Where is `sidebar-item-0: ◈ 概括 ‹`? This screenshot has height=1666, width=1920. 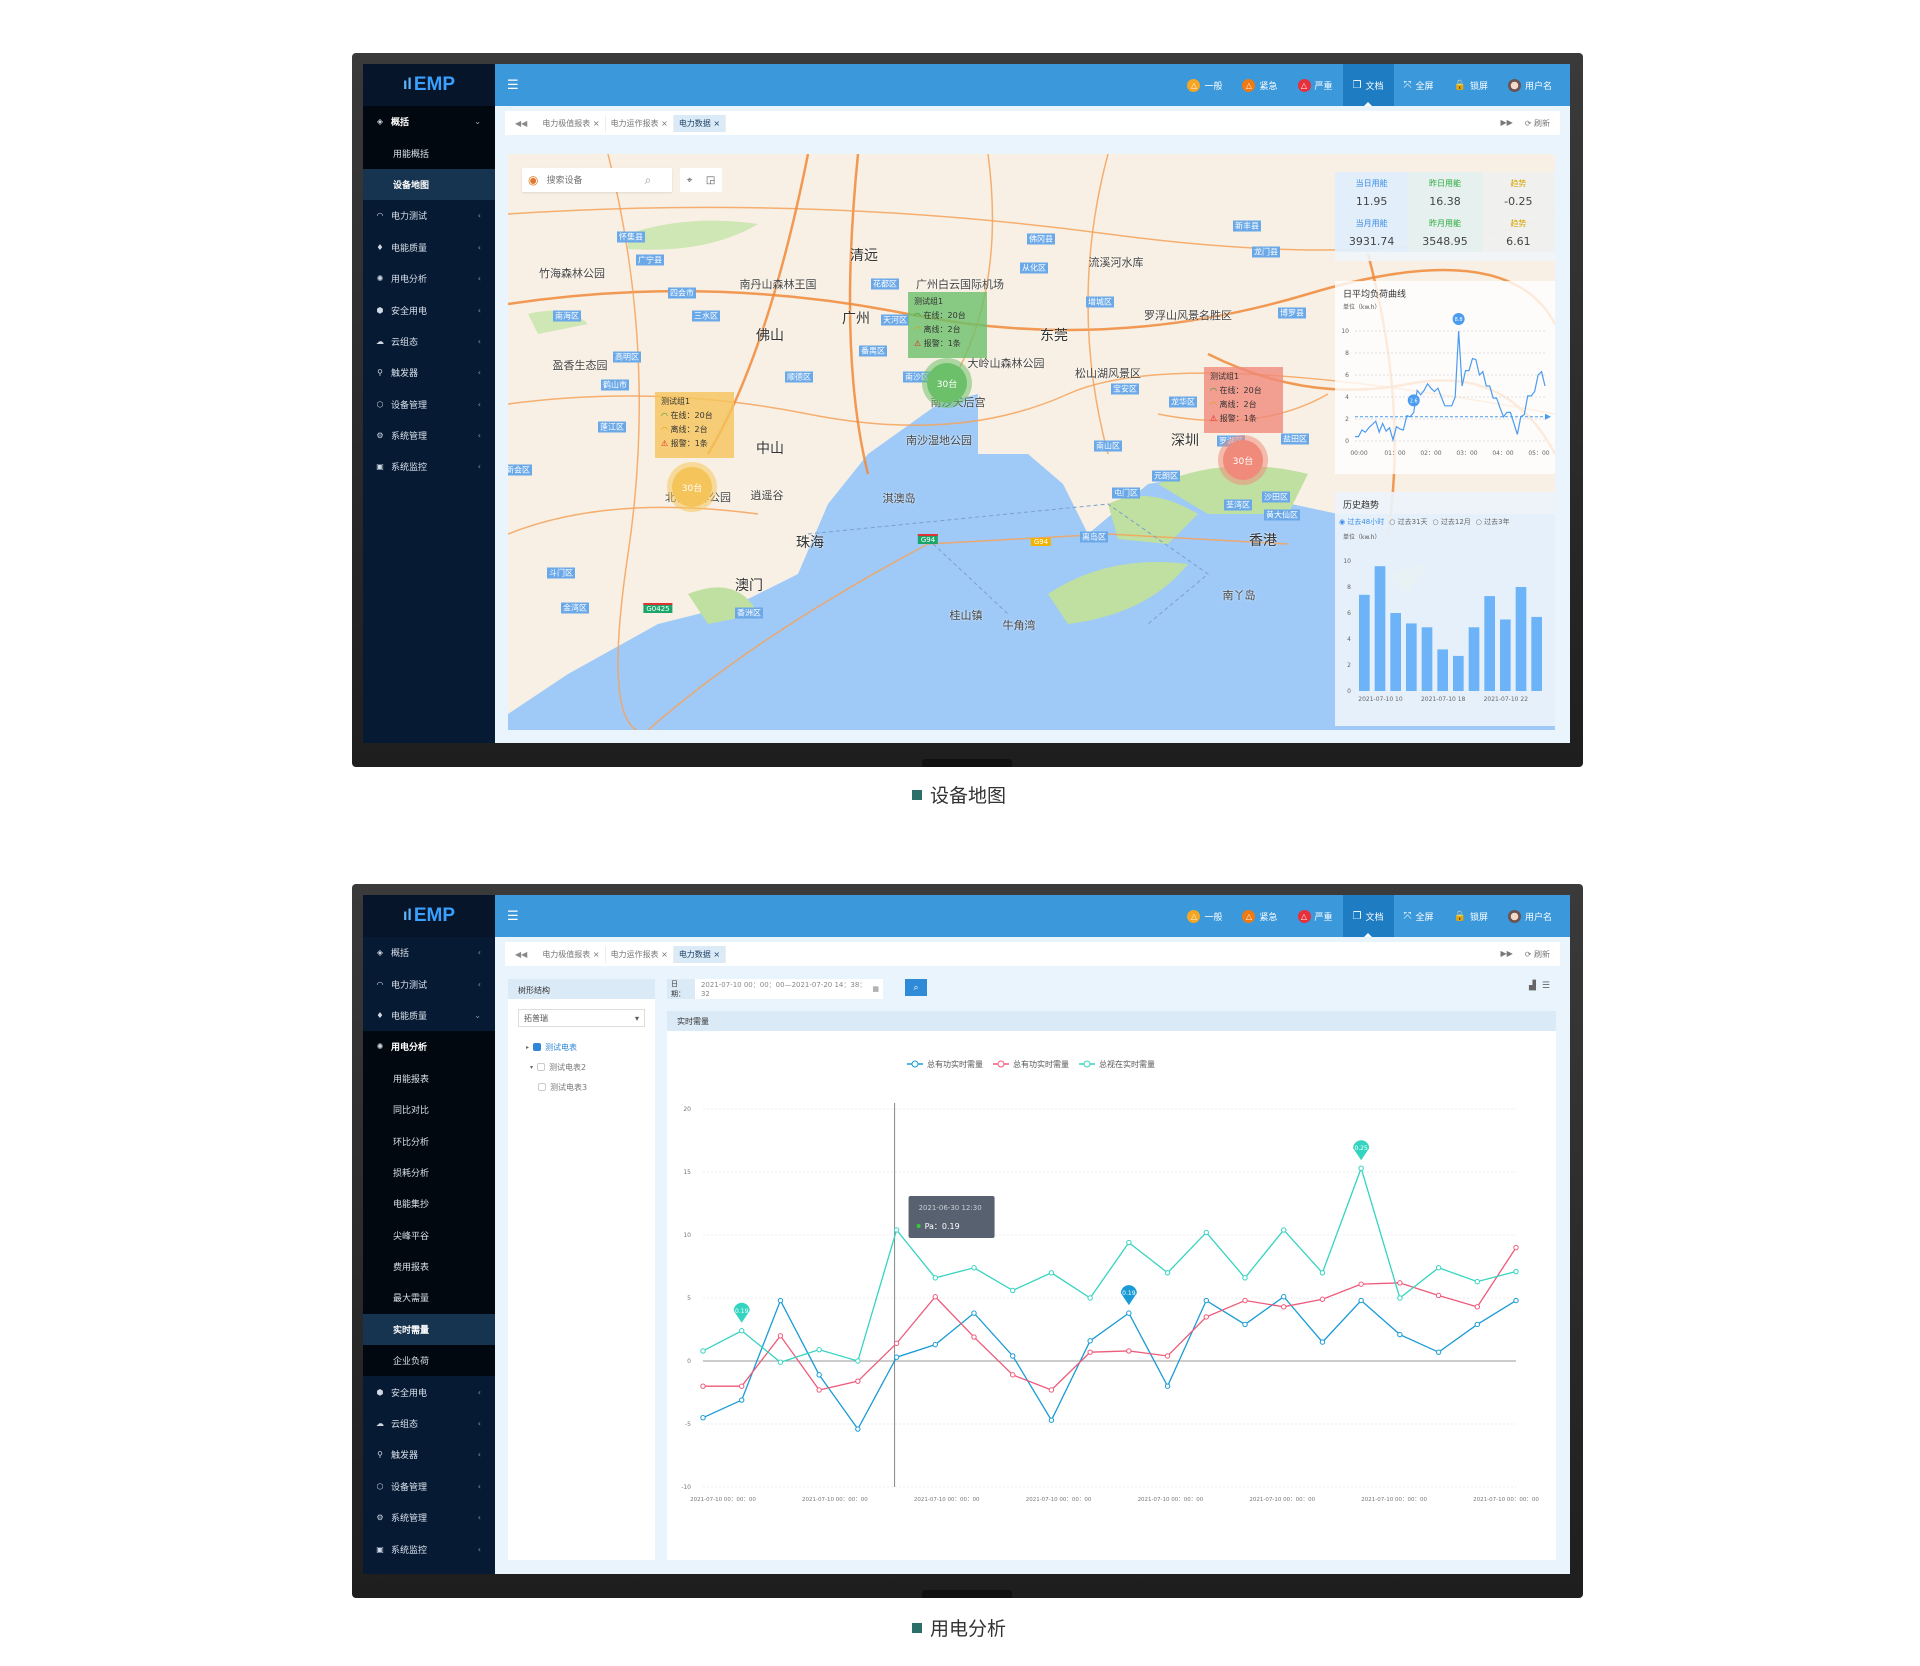
sidebar-item-0: ◈ 概括 ‹ is located at coordinates (429, 952).